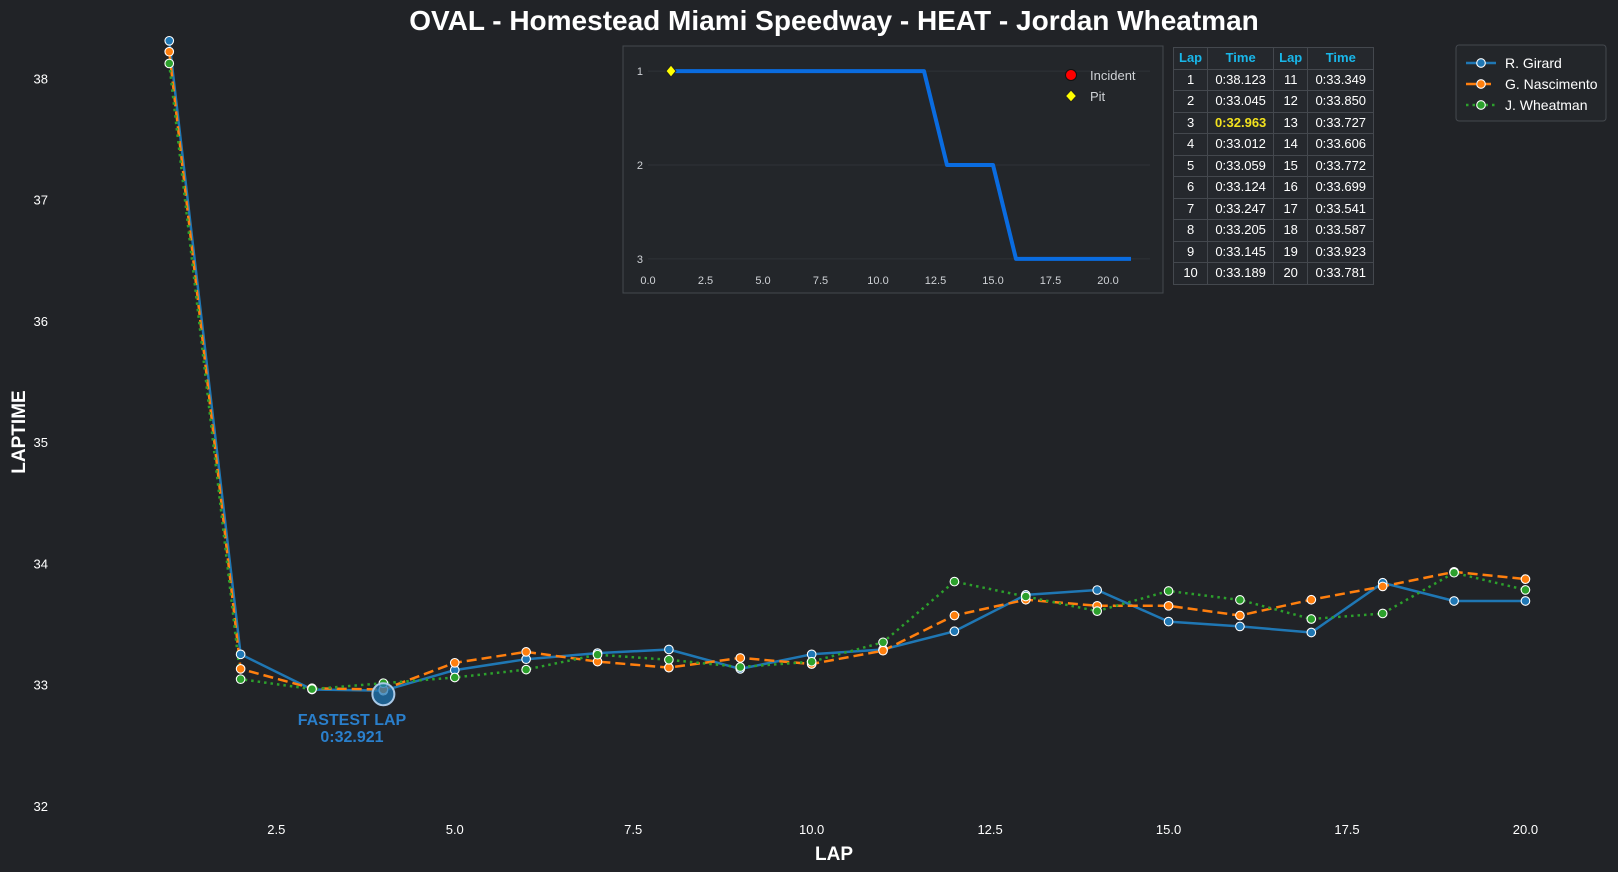 The image size is (1618, 872). Describe the element at coordinates (1273, 273) in the screenshot. I see `table-row: 10 0:33.189 20 0:33.781` at that location.